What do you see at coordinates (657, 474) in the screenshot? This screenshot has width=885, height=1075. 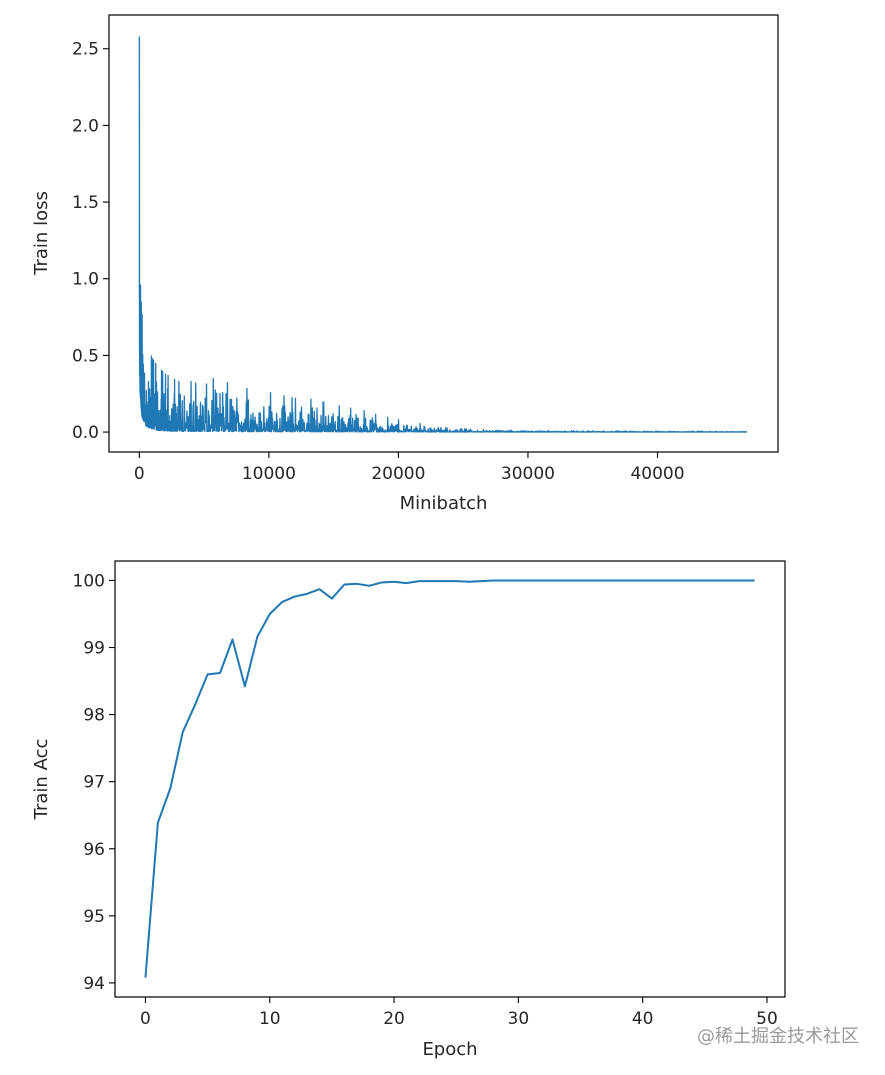 I see `loss-x-tick-label: 40000` at bounding box center [657, 474].